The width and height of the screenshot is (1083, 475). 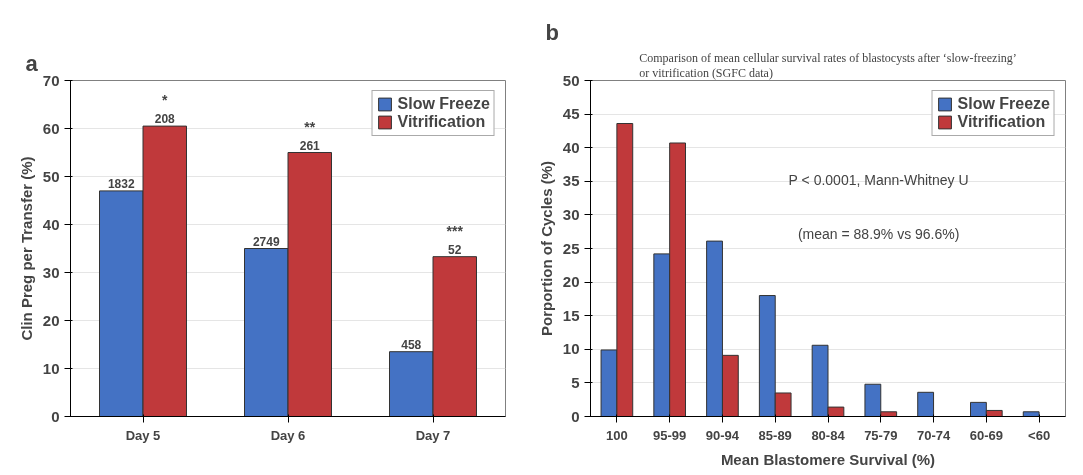 What do you see at coordinates (828, 66) in the screenshot?
I see `chart-title: Comparison of mean cellular survival rates of blastocysts after ‘slow-freezing’ or vitrification (SGFC data)` at bounding box center [828, 66].